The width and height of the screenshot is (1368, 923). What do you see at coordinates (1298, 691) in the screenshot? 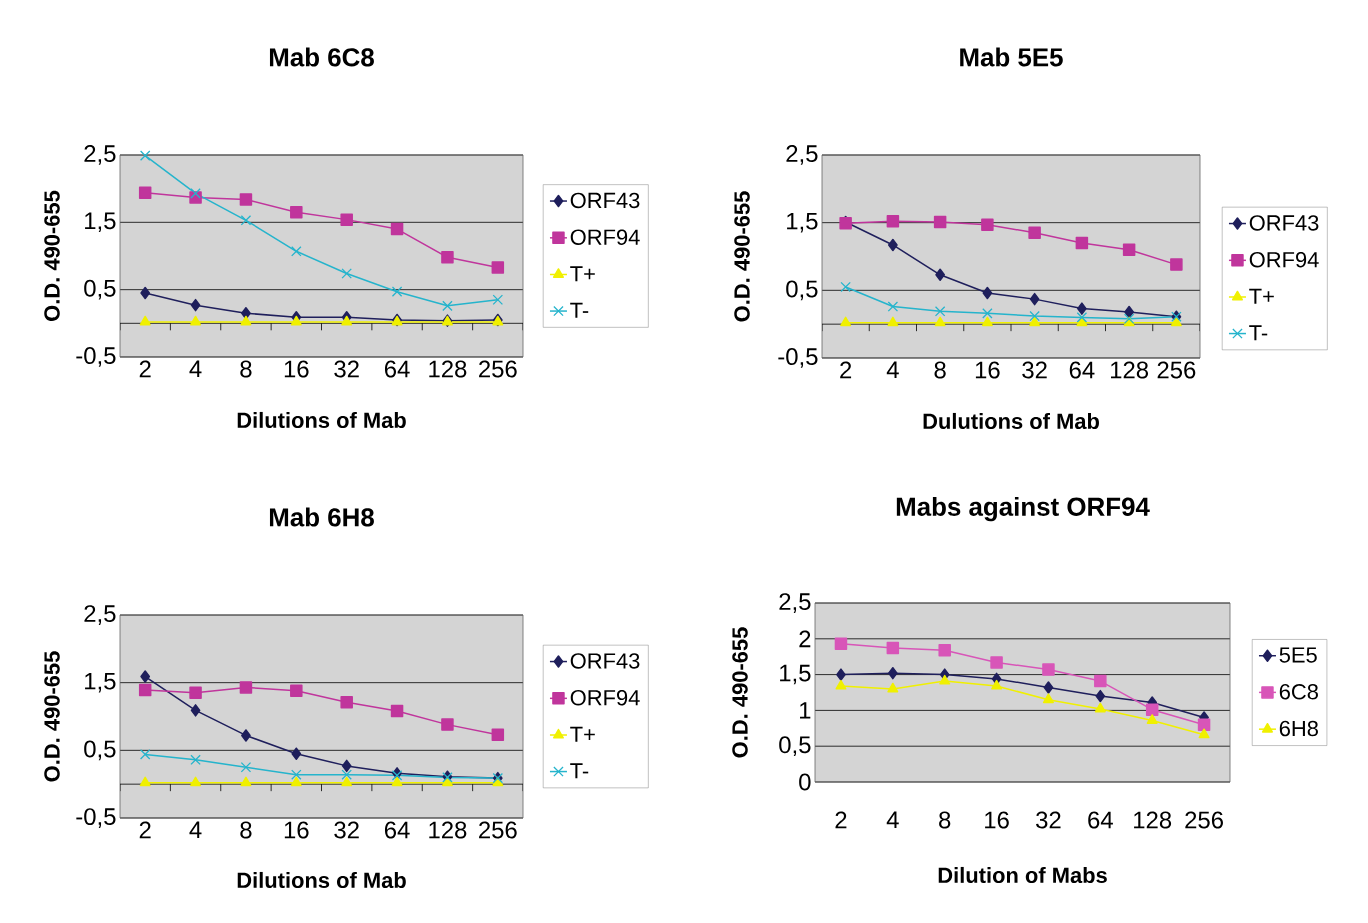
I see `legend-label: 6C8` at bounding box center [1298, 691].